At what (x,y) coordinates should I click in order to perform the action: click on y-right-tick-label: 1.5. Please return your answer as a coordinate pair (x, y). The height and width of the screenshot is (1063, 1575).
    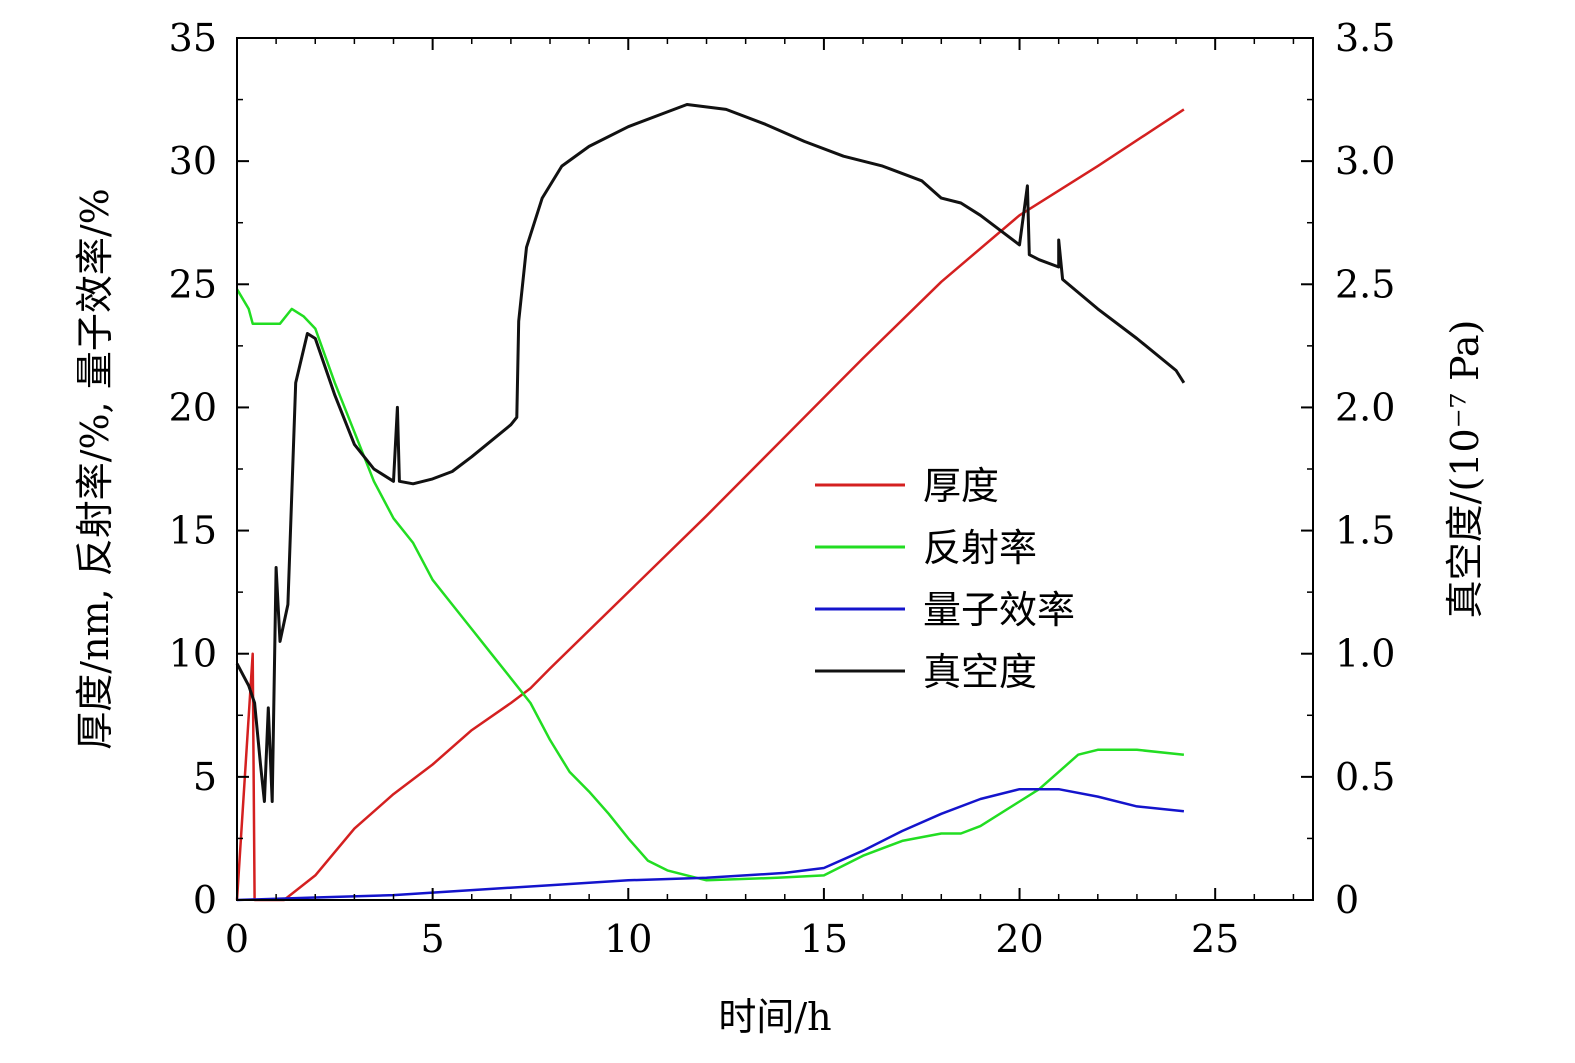
    Looking at the image, I should click on (1365, 531).